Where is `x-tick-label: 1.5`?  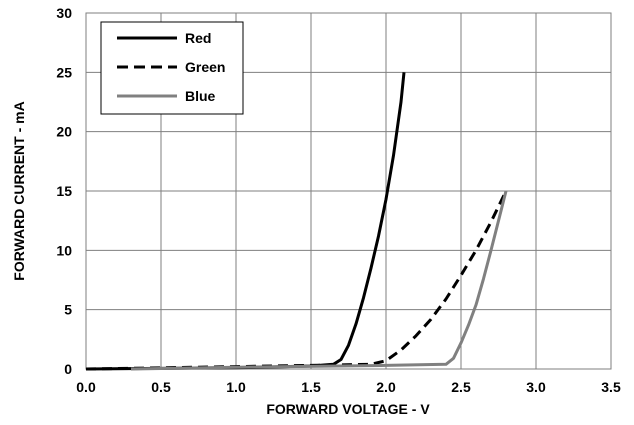 x-tick-label: 1.5 is located at coordinates (311, 387).